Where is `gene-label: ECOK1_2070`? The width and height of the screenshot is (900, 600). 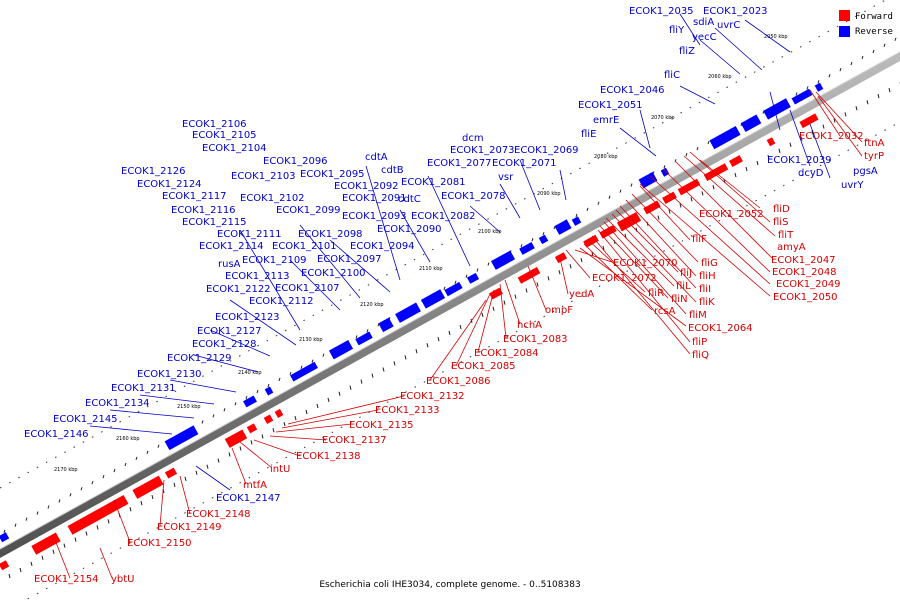
gene-label: ECOK1_2070 is located at coordinates (645, 263).